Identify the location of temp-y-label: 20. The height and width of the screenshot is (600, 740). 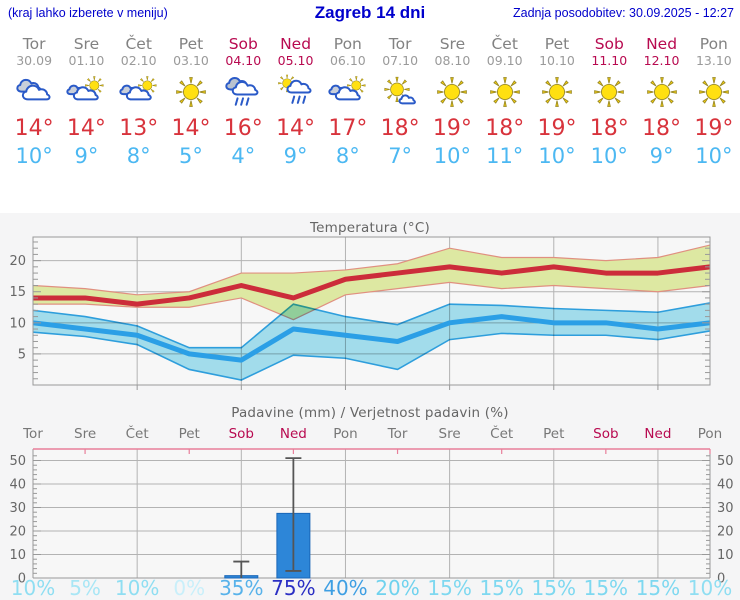
(17, 261).